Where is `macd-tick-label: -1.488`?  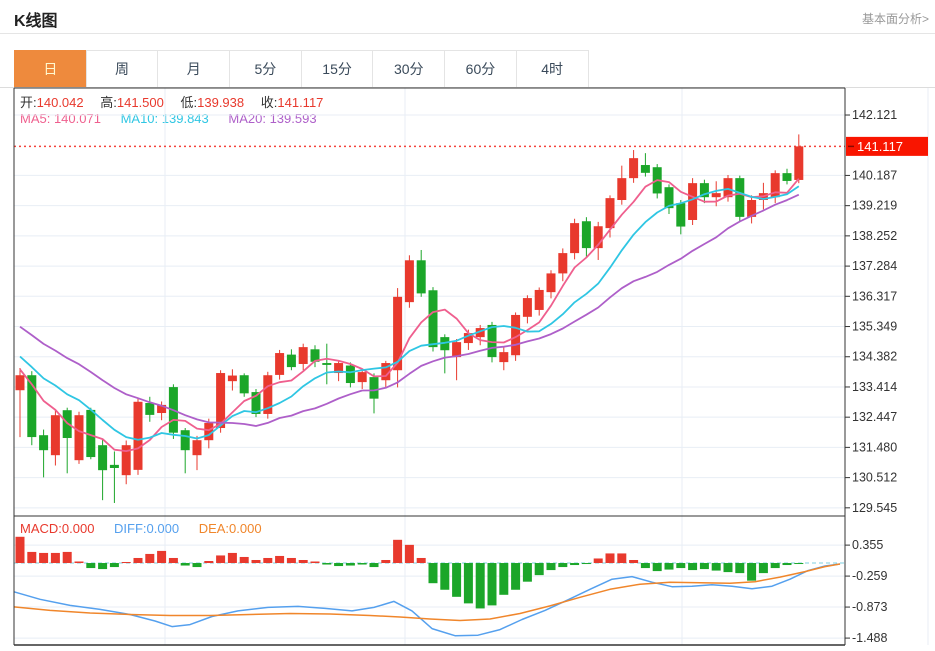 macd-tick-label: -1.488 is located at coordinates (869, 638).